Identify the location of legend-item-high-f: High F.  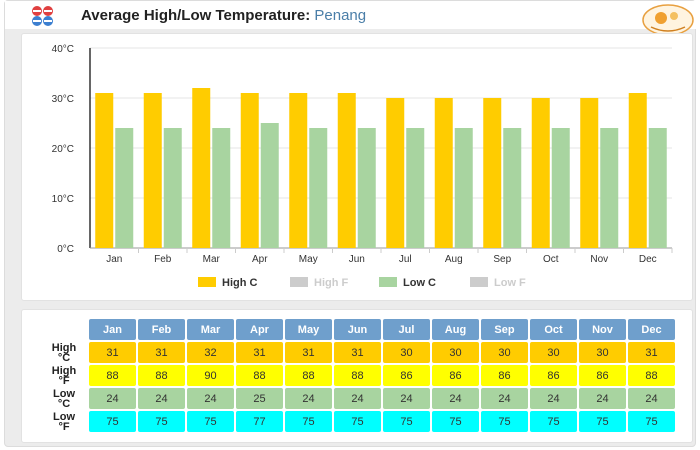
(331, 283).